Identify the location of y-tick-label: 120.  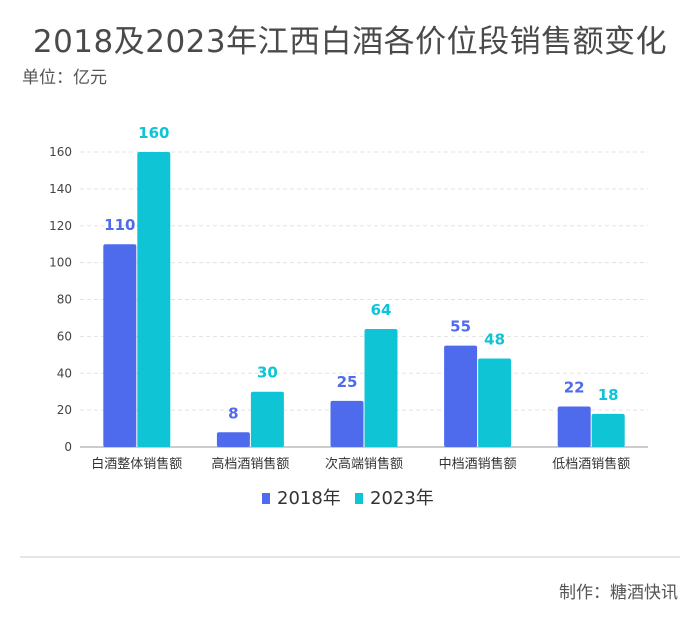
(60, 226).